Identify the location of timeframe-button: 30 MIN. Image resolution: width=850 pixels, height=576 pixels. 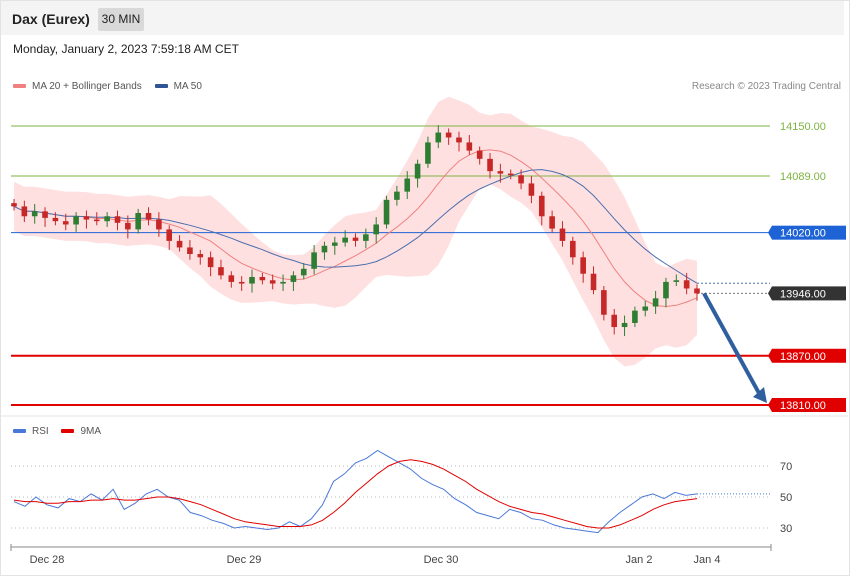
(121, 19).